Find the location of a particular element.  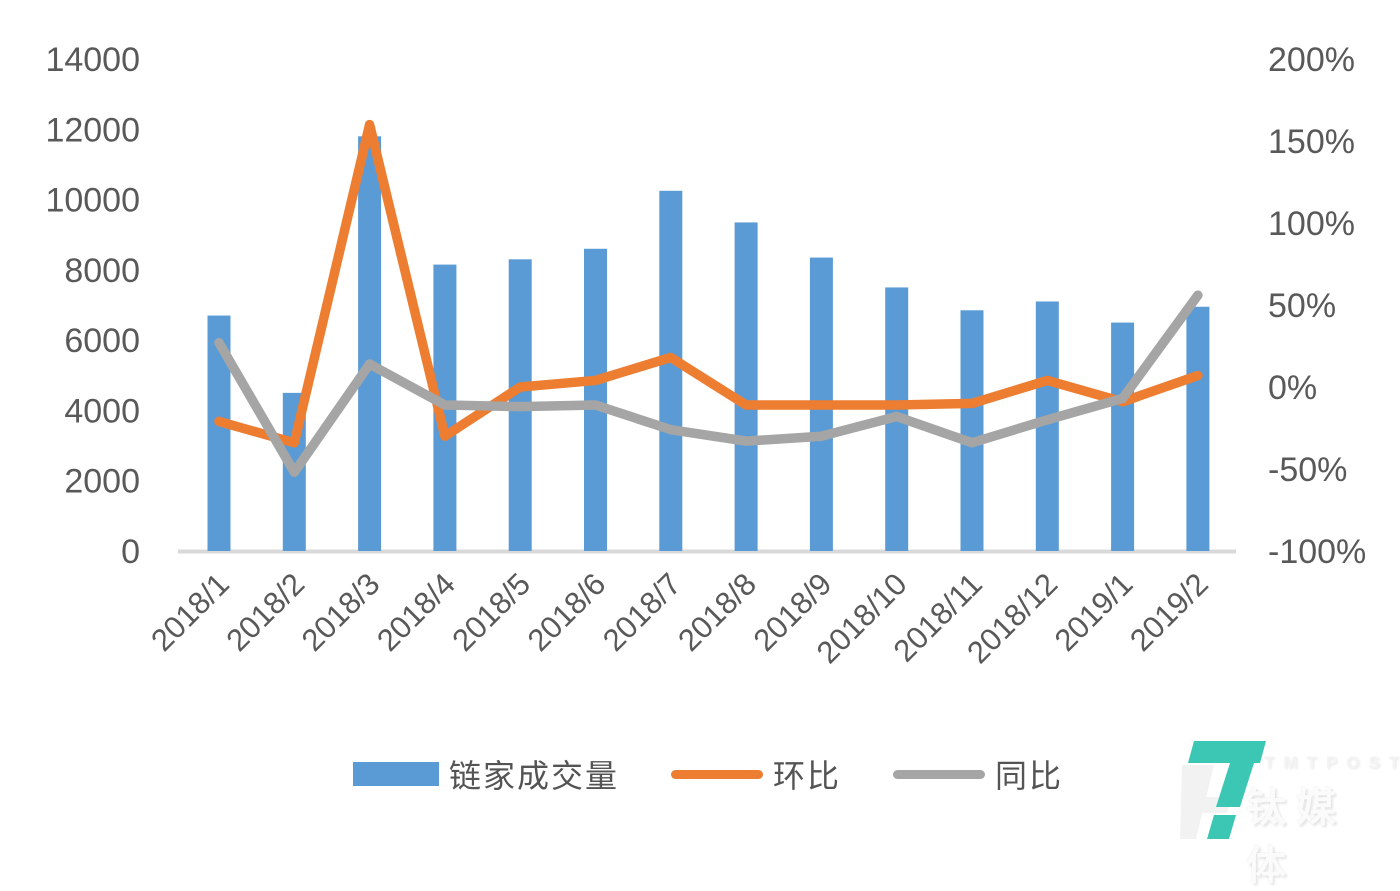

x-axis-label: 2019/1 is located at coordinates (1094, 612).